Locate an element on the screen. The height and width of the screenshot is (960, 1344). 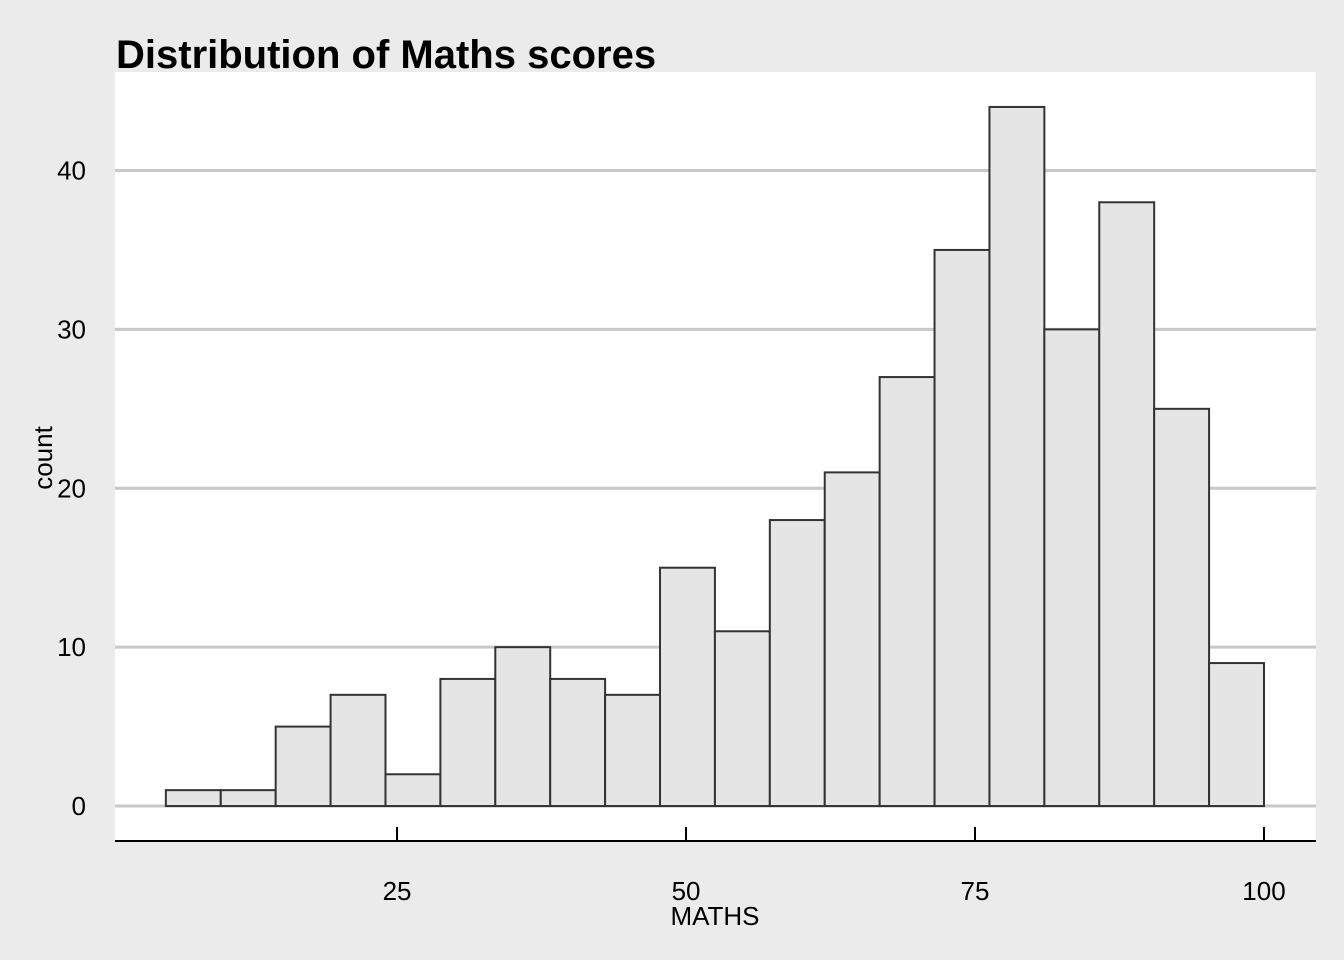
x-tick-label-50: 50 is located at coordinates (686, 891).